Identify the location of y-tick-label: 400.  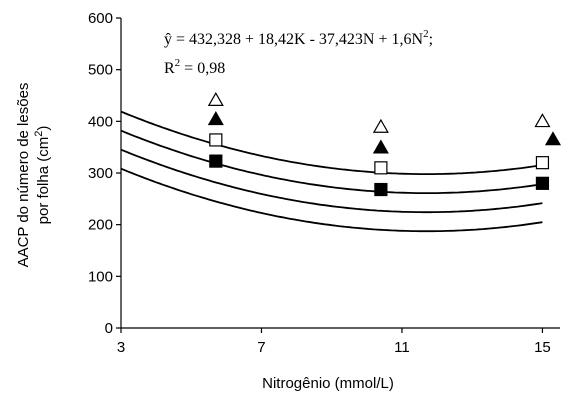
(100, 121).